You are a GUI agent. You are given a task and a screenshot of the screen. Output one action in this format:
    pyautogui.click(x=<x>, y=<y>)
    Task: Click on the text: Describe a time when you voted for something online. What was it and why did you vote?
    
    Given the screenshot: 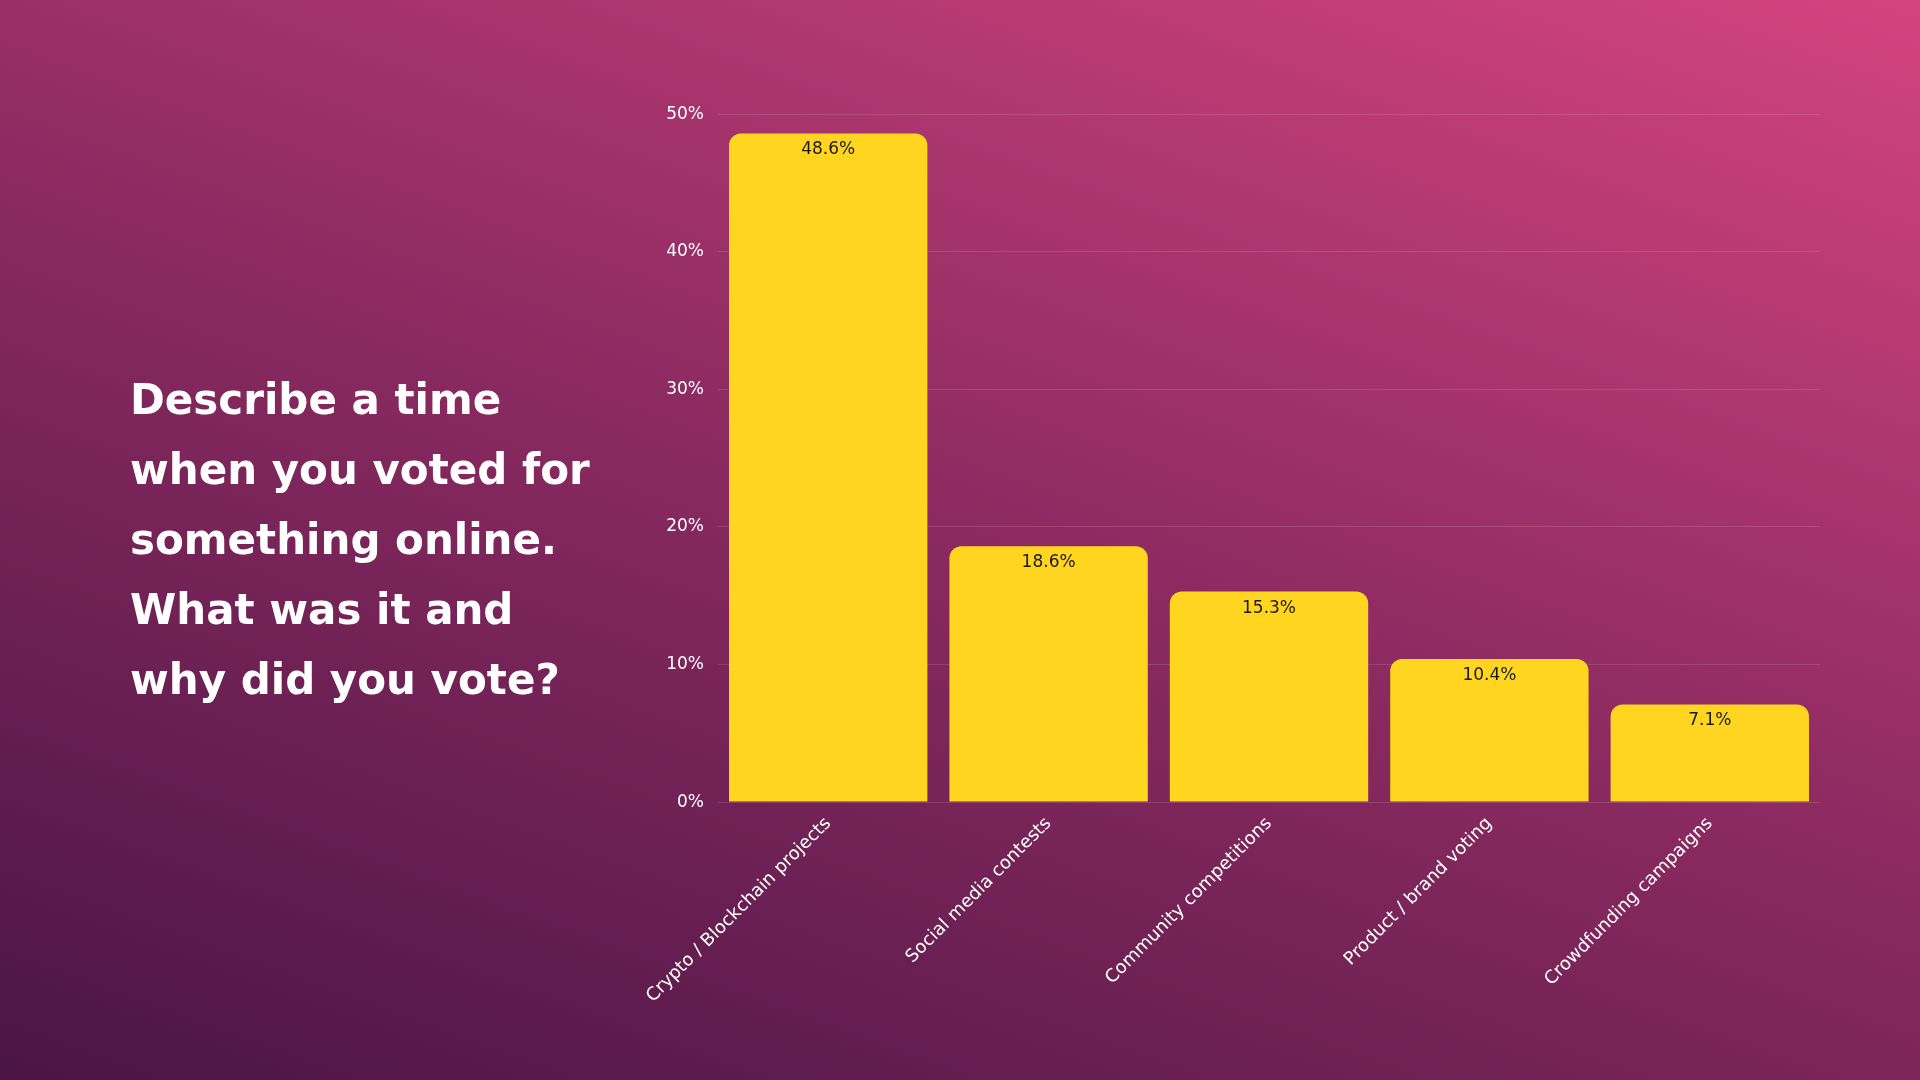 What is the action you would take?
    pyautogui.click(x=360, y=540)
    